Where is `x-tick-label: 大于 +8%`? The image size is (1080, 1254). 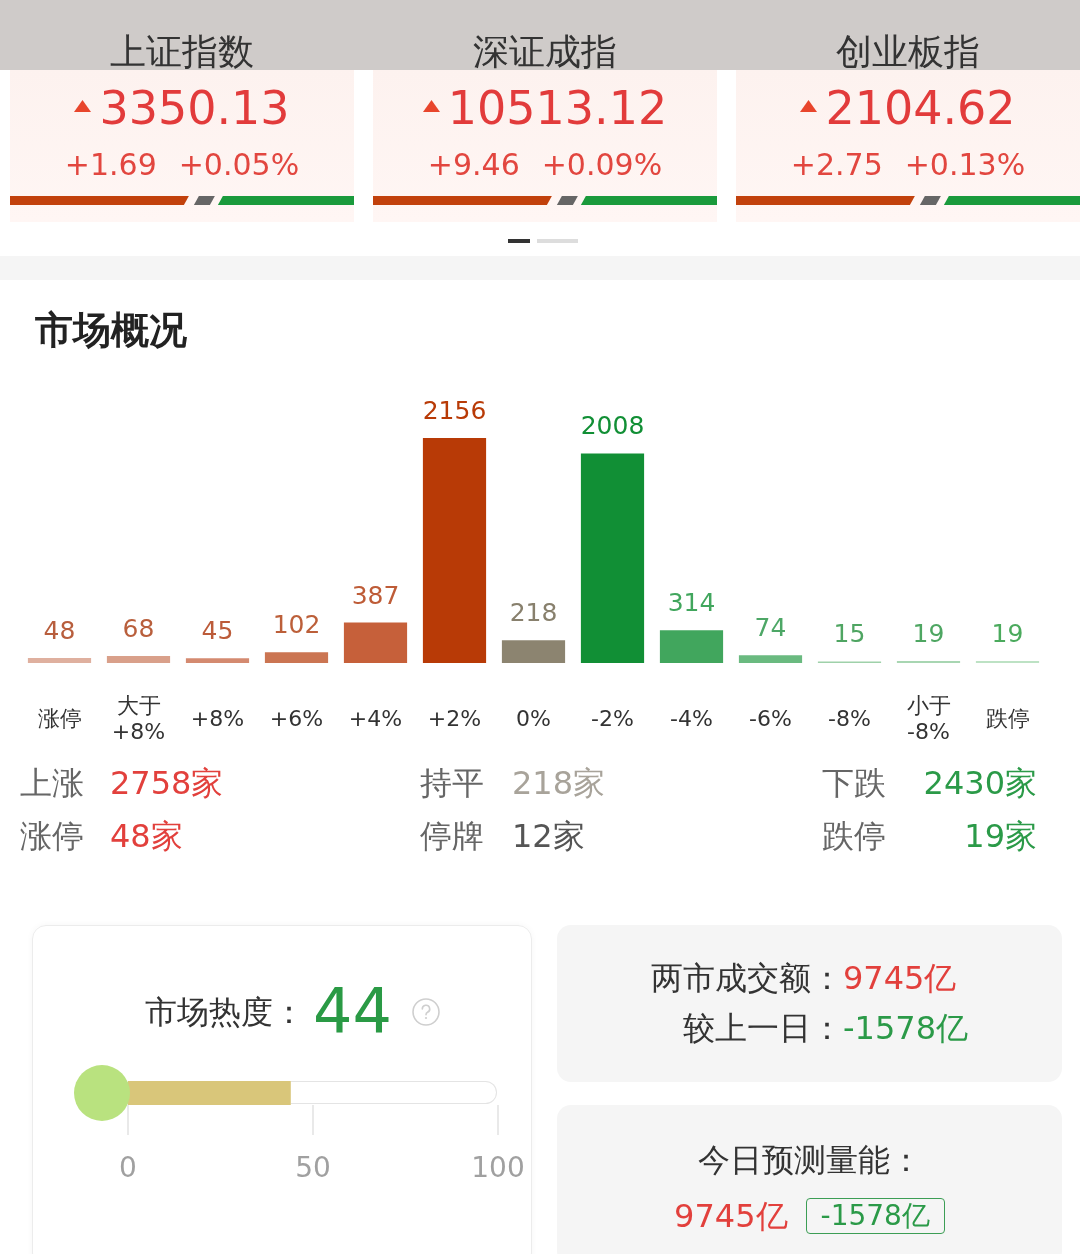 x-tick-label: 大于 +8% is located at coordinates (138, 718).